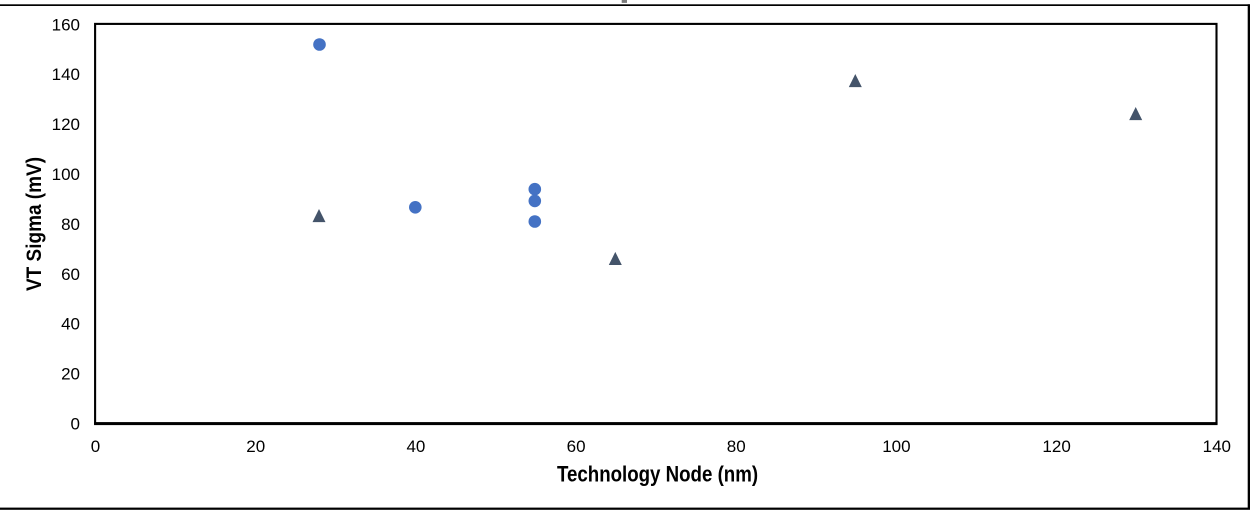 This screenshot has height=512, width=1254. I want to click on svg-text: 160, so click(66, 24).